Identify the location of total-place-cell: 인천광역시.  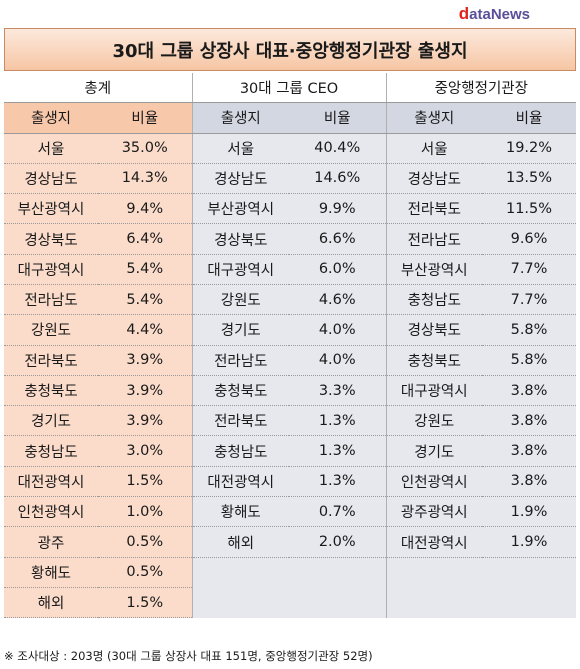
(51, 512).